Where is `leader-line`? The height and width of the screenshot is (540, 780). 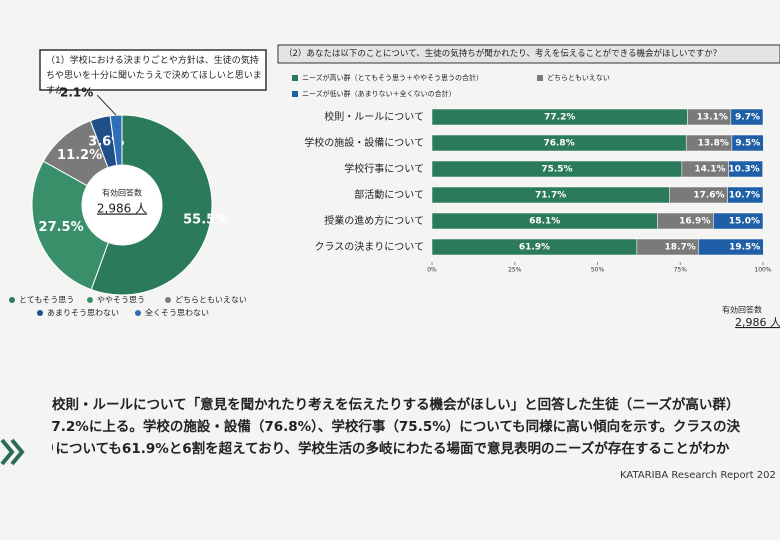
leader-line is located at coordinates (106, 105).